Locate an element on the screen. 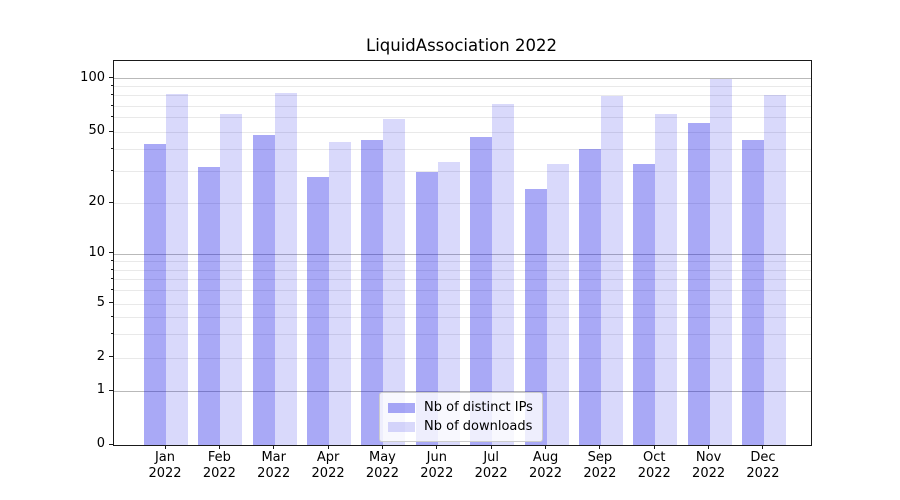 This screenshot has height=500, width=900. legend: Nb of distinct IPs Nb of downloads is located at coordinates (461, 417).